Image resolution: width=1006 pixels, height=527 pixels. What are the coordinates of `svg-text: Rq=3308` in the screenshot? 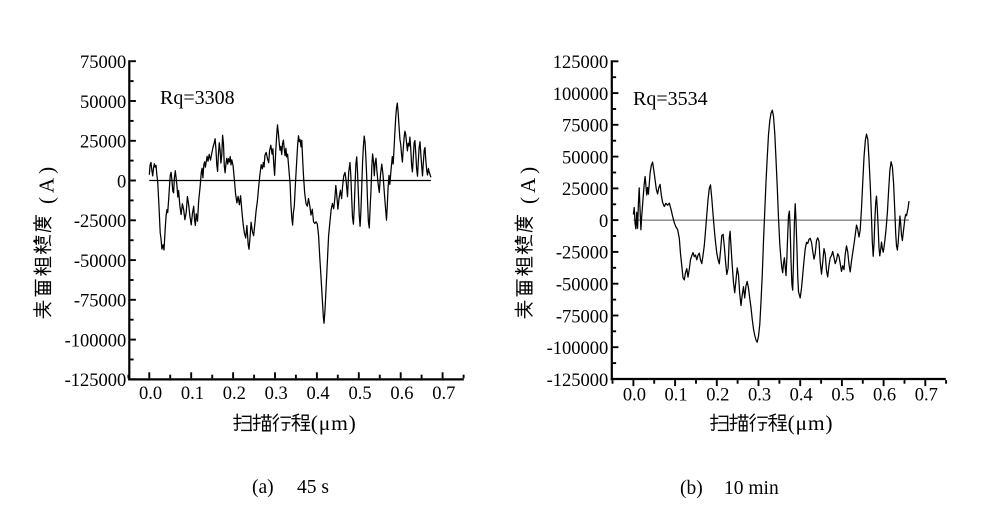 It's located at (197, 98).